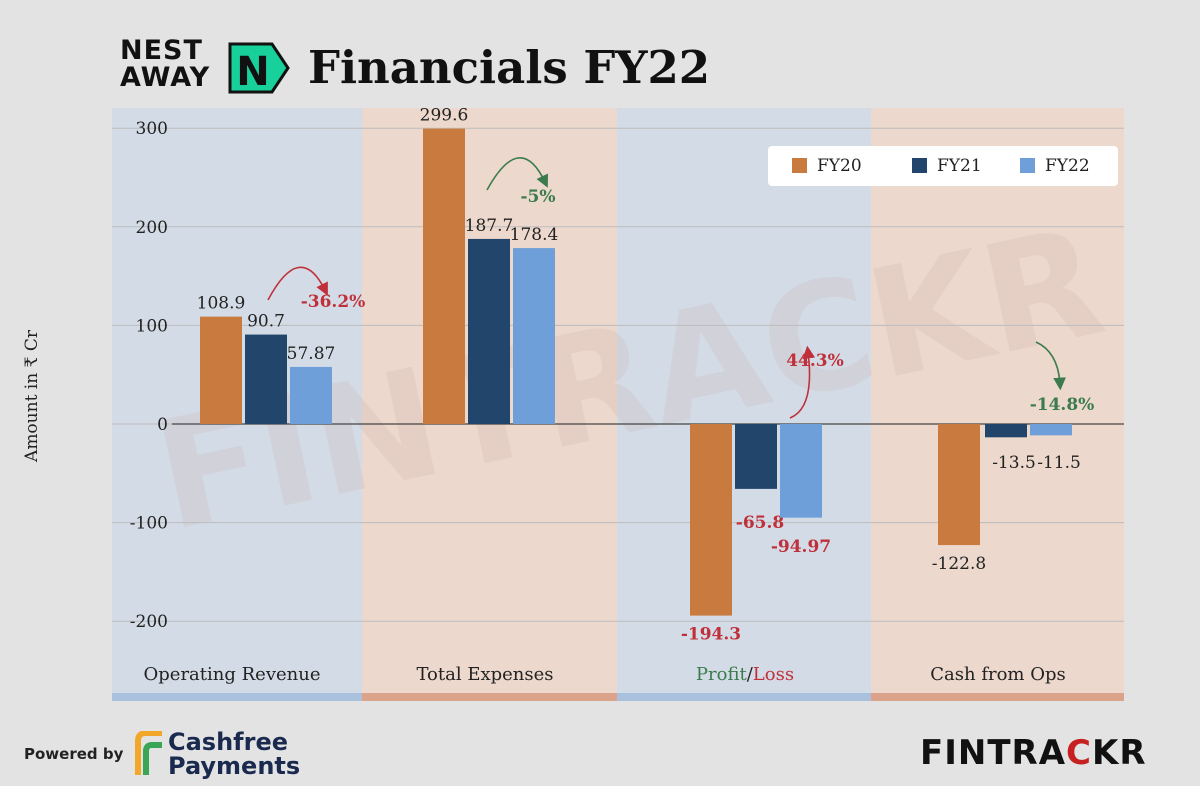 The image size is (1200, 786). What do you see at coordinates (32, 396) in the screenshot?
I see `y-axis-label: Amount in ₹ Cr` at bounding box center [32, 396].